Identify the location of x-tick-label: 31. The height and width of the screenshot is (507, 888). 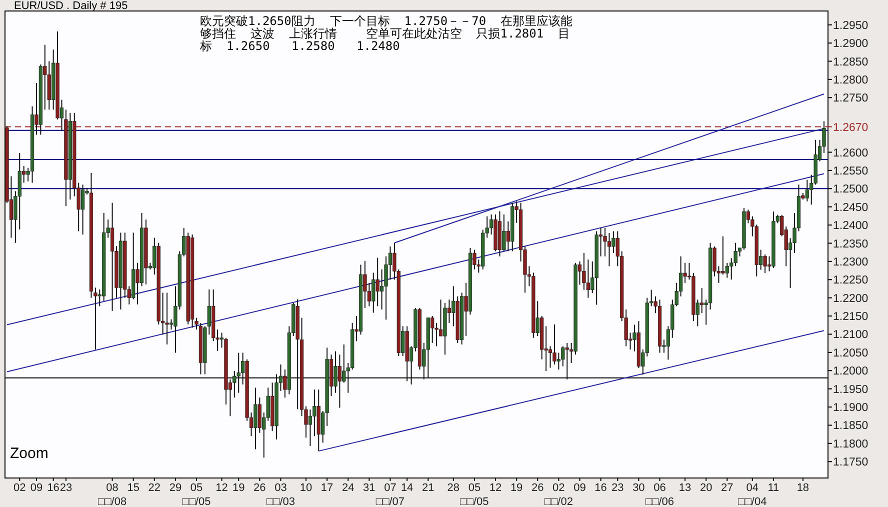
(369, 488).